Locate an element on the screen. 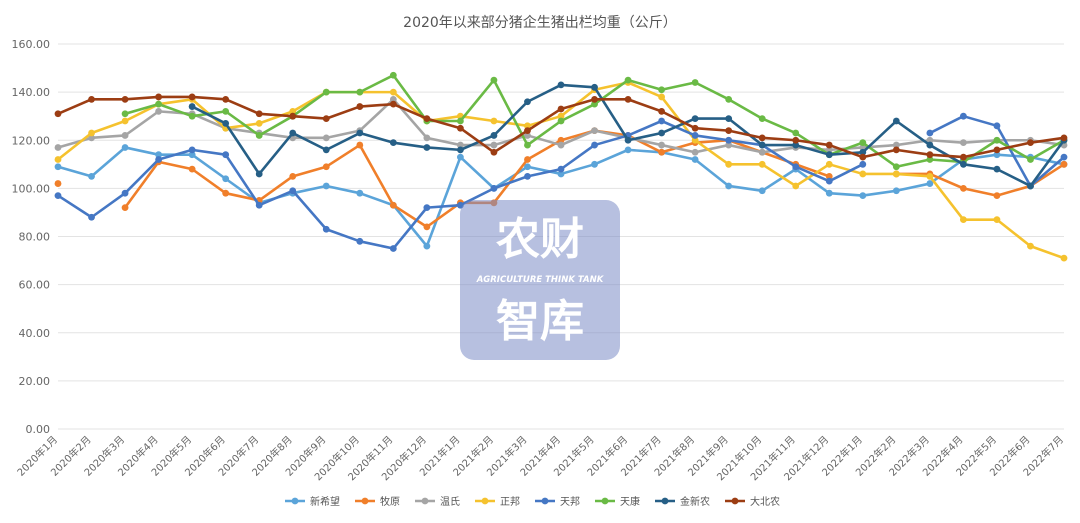 The height and width of the screenshot is (523, 1080). legend-label: 大北农 is located at coordinates (765, 501).